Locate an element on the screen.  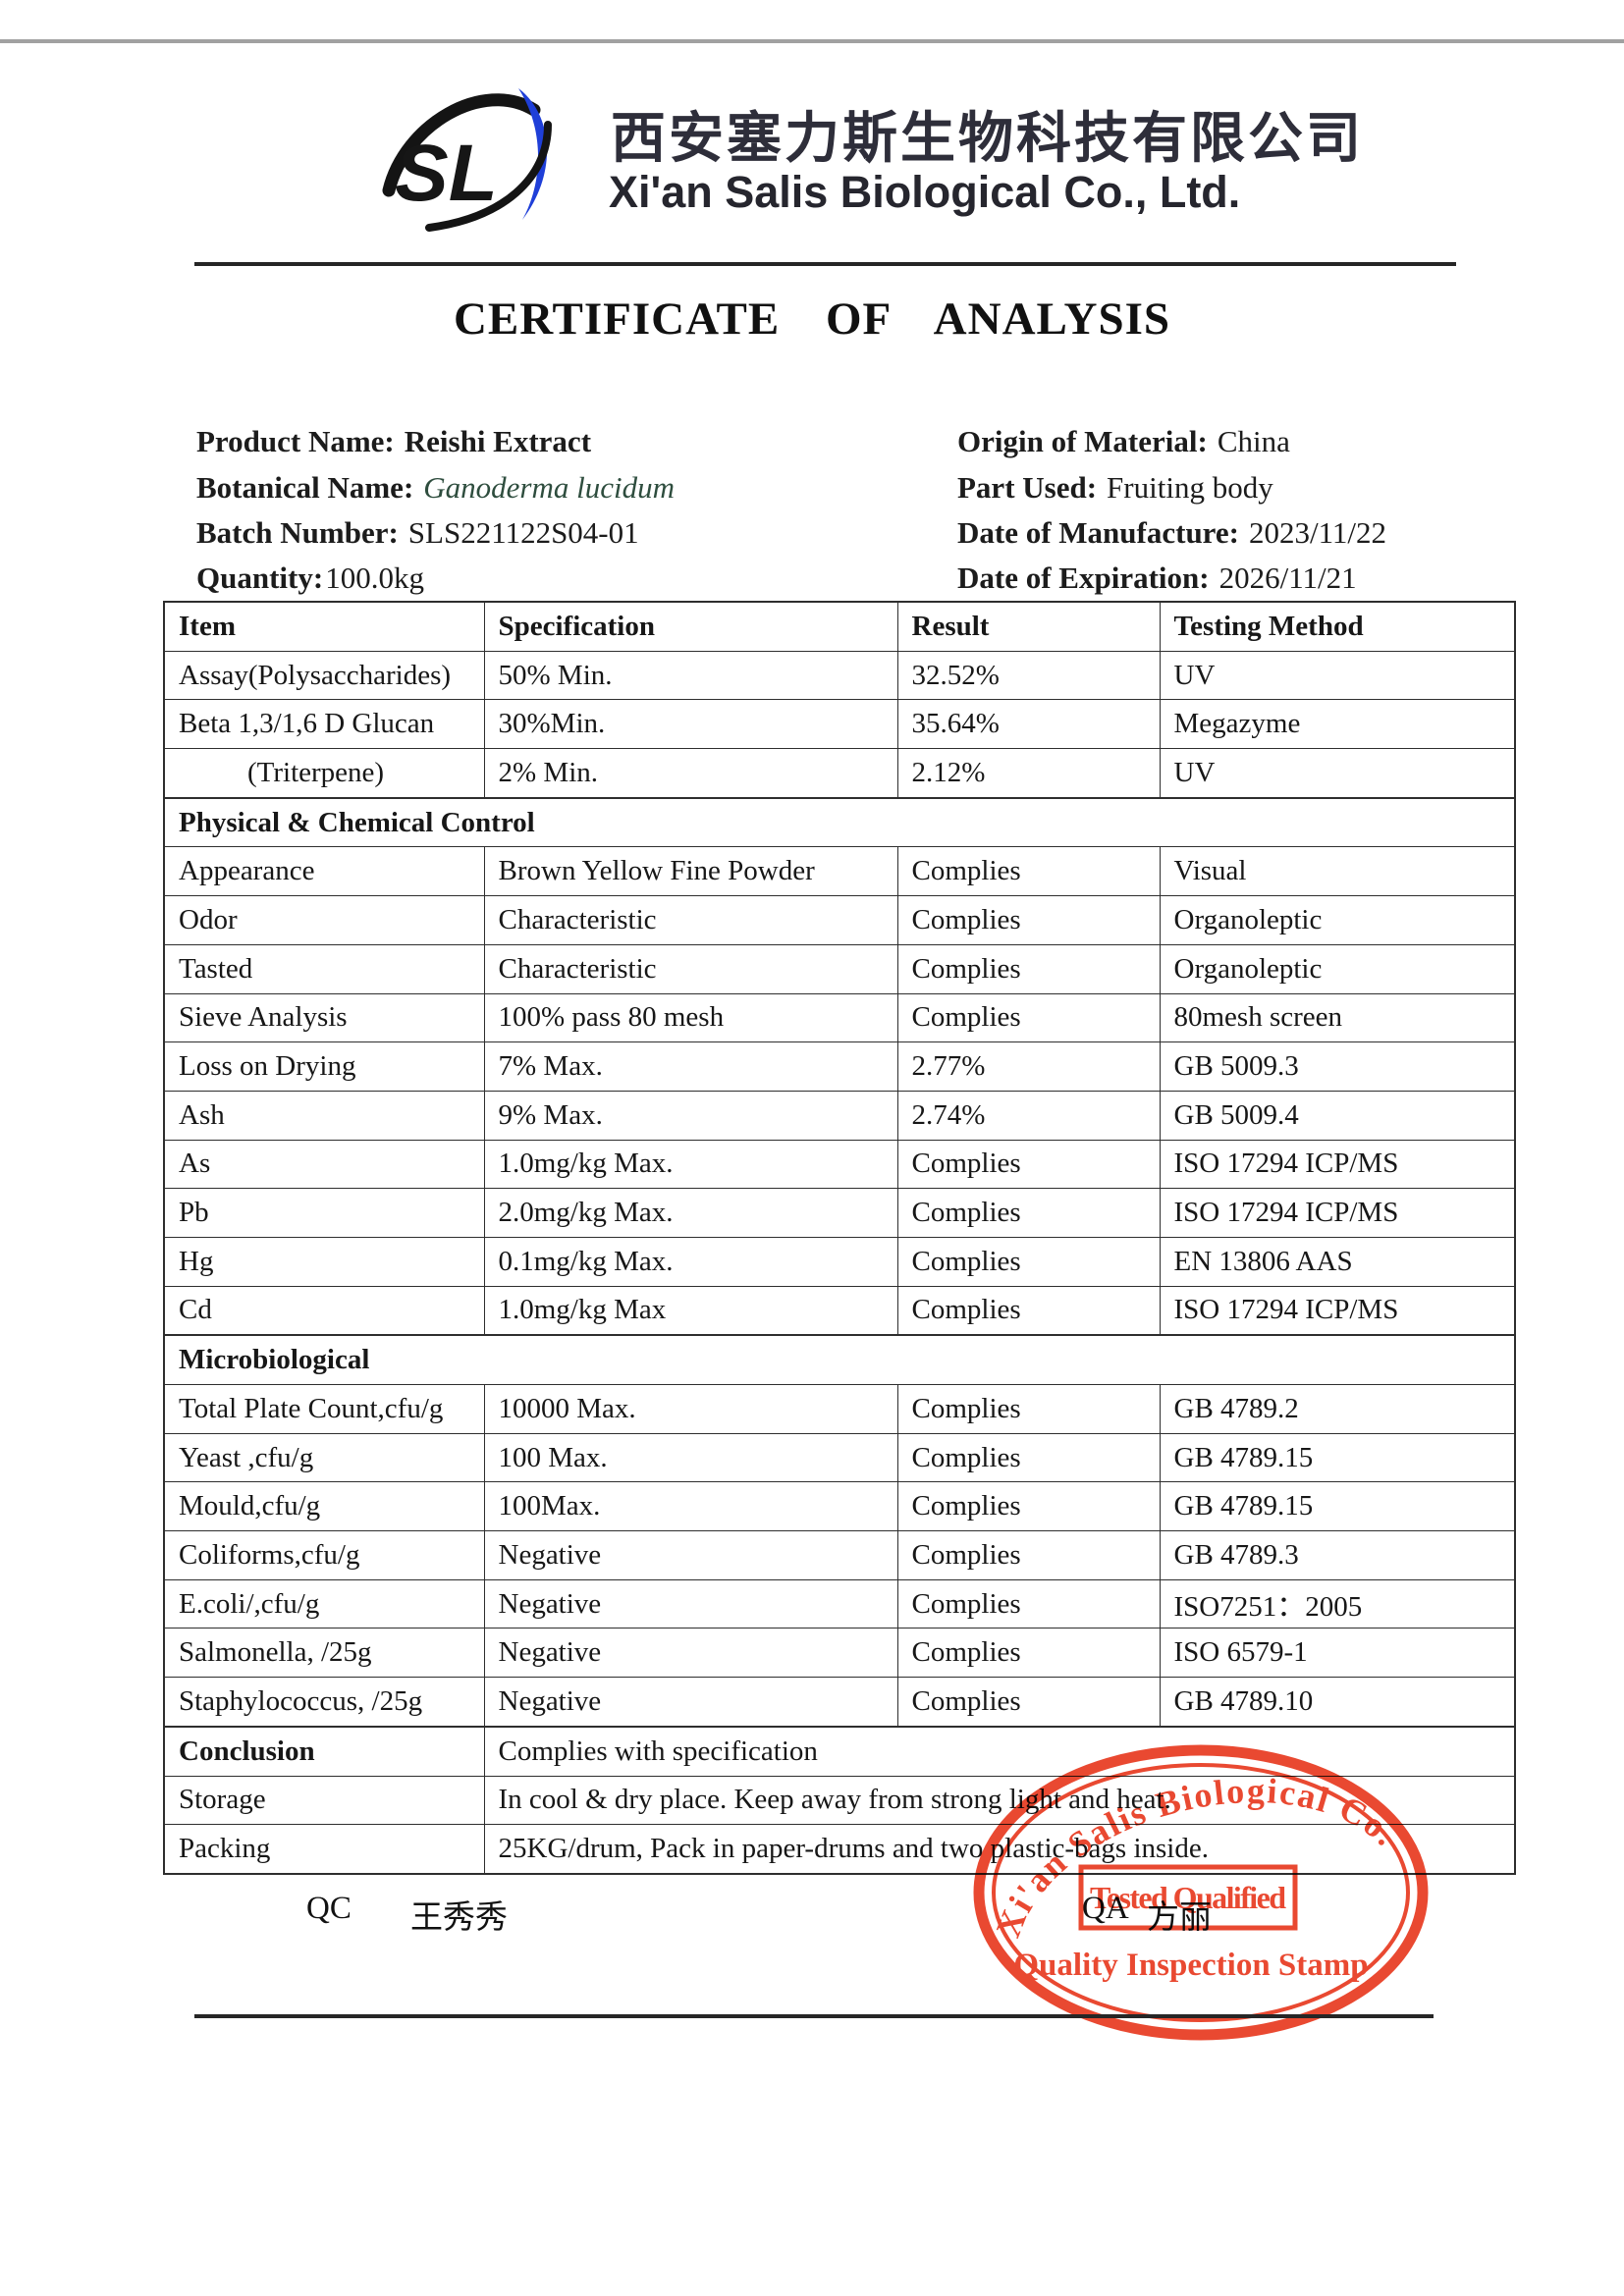
table-cell: ISO 6579-1 is located at coordinates (1337, 1653).